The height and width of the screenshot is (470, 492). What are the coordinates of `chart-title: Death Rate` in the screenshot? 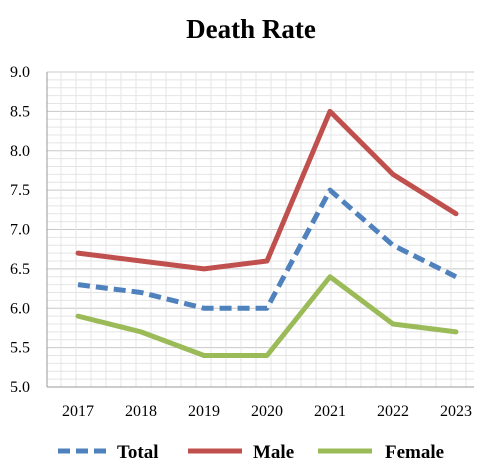 It's located at (251, 29).